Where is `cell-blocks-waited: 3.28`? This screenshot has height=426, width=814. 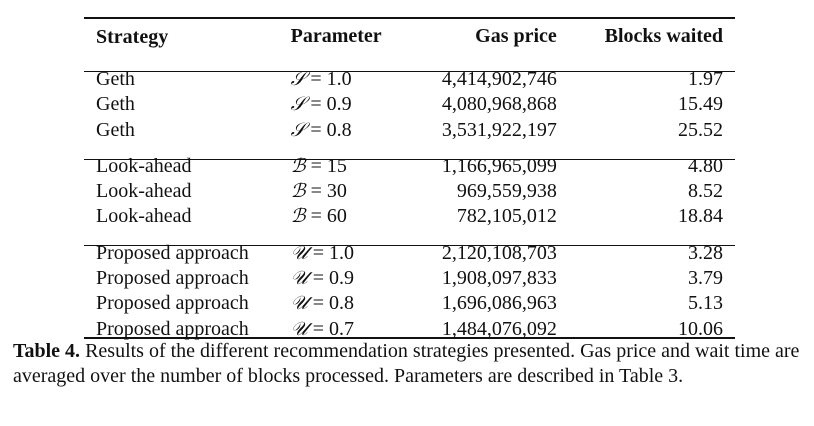
cell-blocks-waited: 3.28 is located at coordinates (705, 252).